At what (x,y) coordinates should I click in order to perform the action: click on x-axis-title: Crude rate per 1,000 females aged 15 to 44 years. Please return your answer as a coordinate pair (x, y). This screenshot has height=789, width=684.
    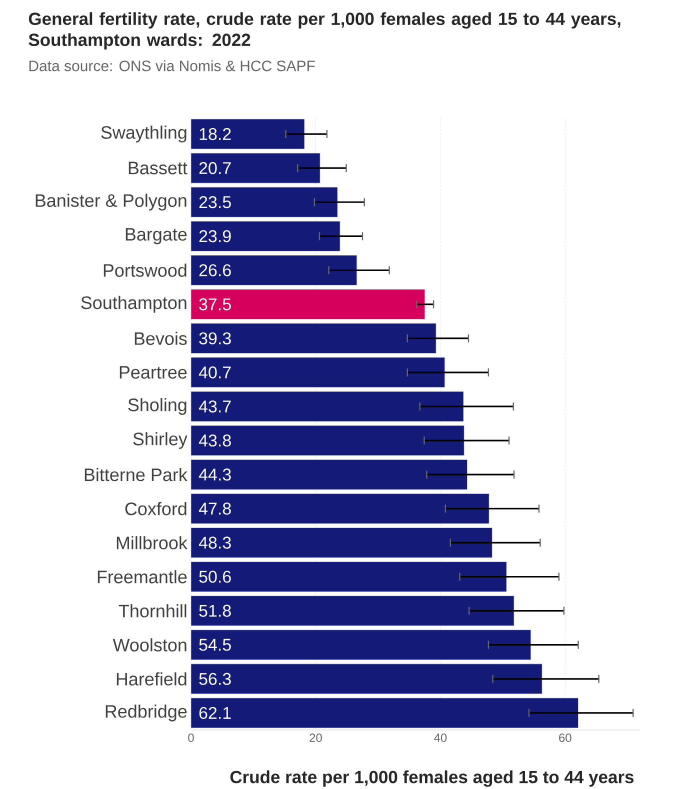
    Looking at the image, I should click on (432, 778).